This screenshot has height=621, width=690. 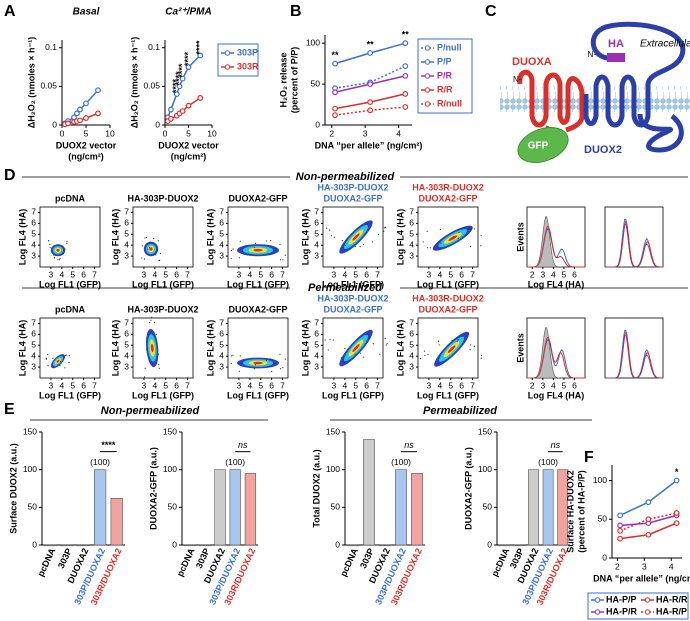 I want to click on x-tick-label: 5, so click(x=450, y=385).